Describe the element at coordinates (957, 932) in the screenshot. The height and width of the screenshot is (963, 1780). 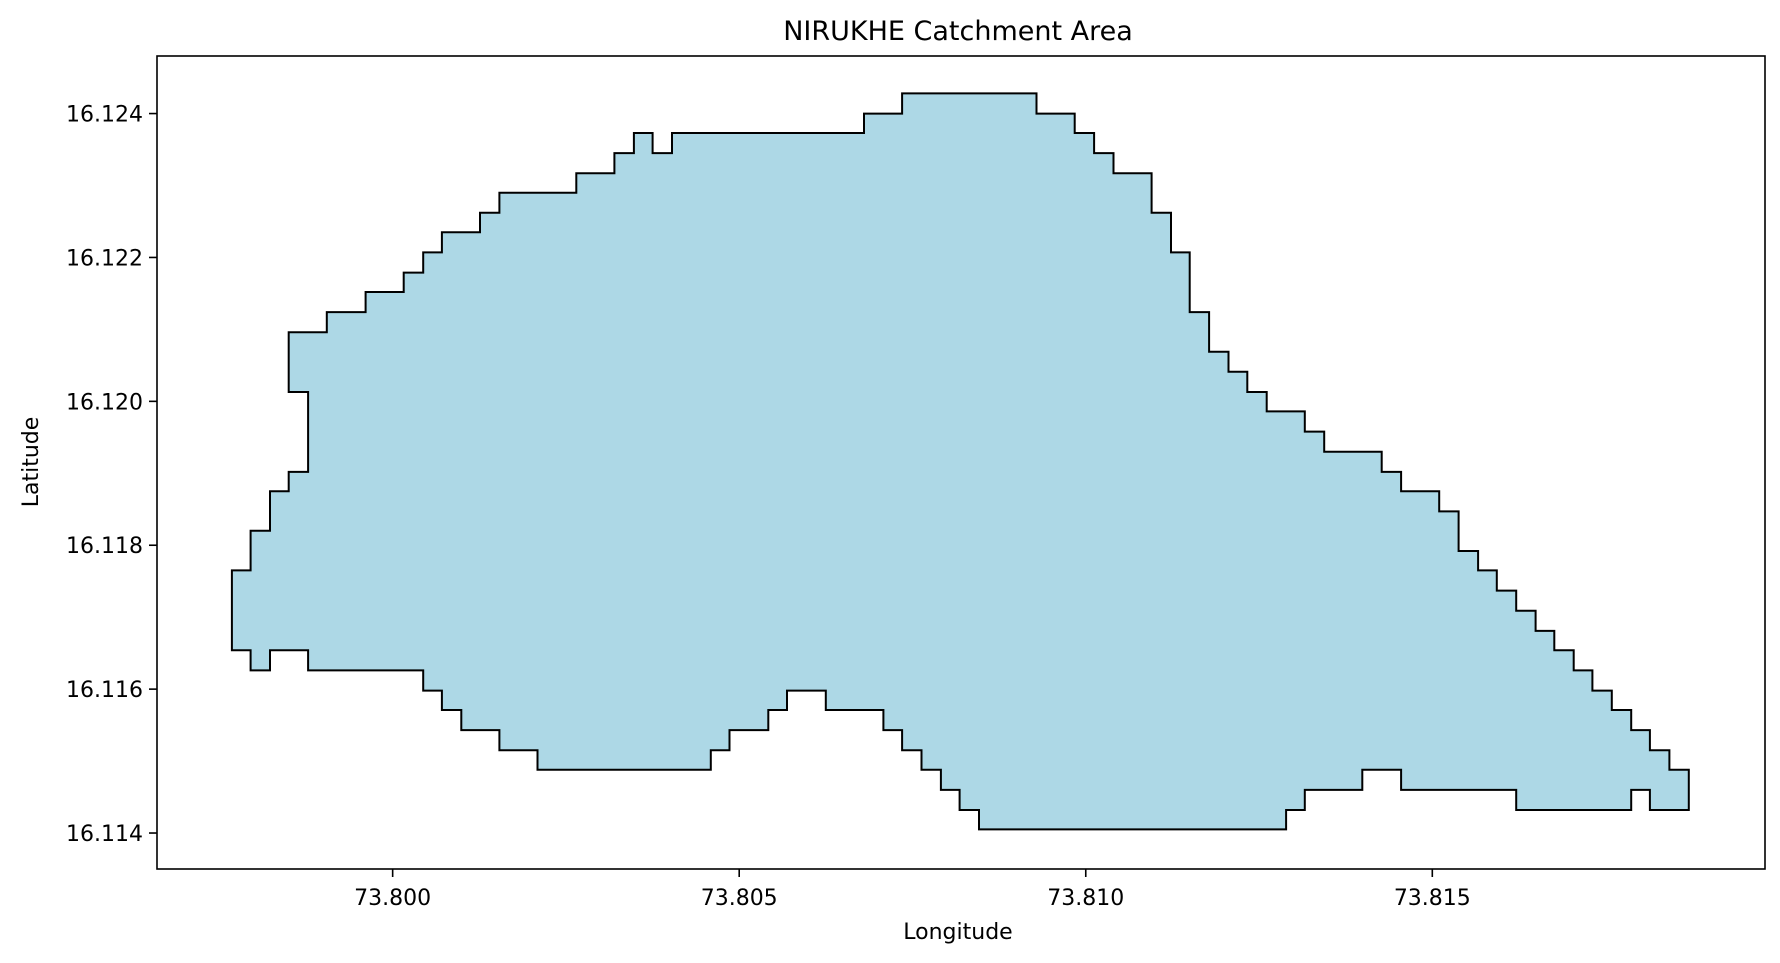
I see `x-axis-label: Longitude` at that location.